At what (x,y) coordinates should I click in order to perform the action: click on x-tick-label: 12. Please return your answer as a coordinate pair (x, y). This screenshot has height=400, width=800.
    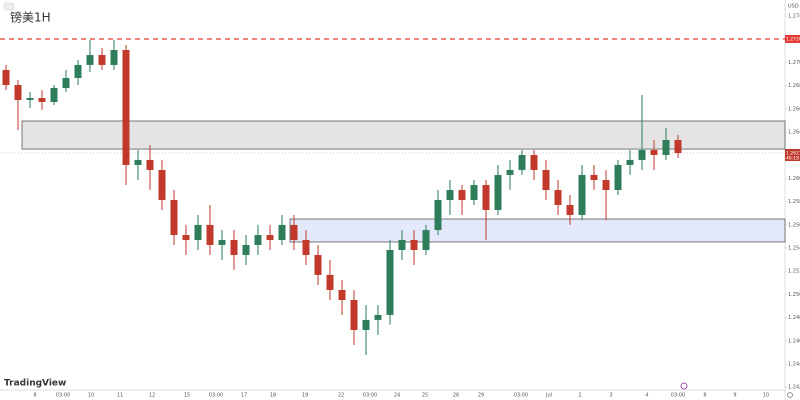
    Looking at the image, I should click on (152, 396).